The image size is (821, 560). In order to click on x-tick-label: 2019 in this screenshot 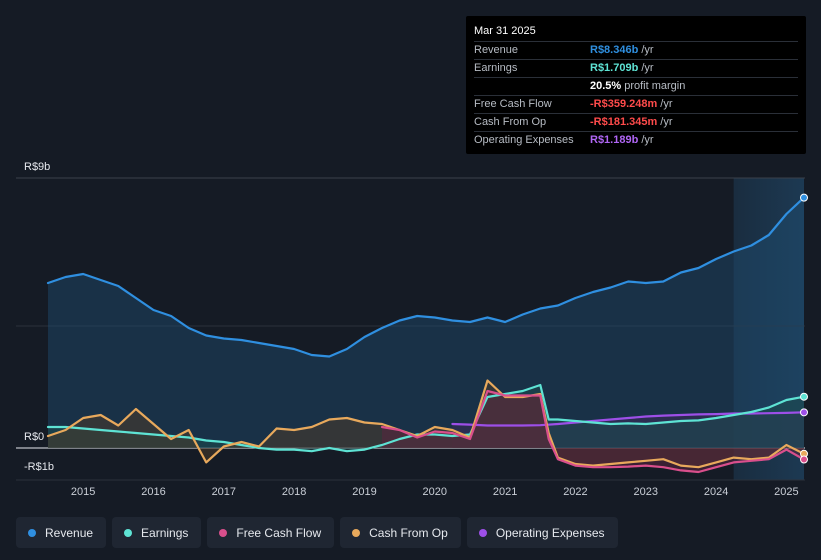, I will do `click(364, 492)`.